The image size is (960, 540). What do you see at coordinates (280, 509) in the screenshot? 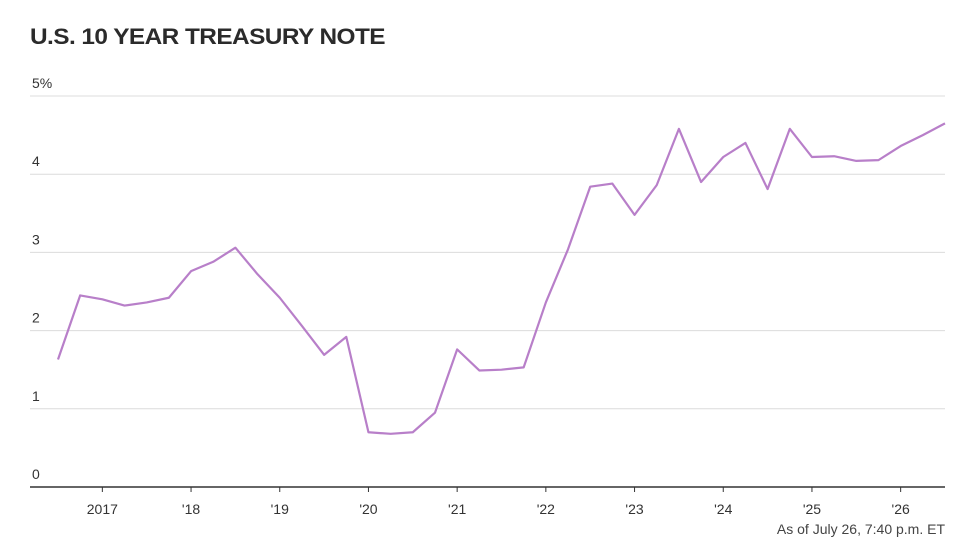
I see `x-tick-label: '19` at bounding box center [280, 509].